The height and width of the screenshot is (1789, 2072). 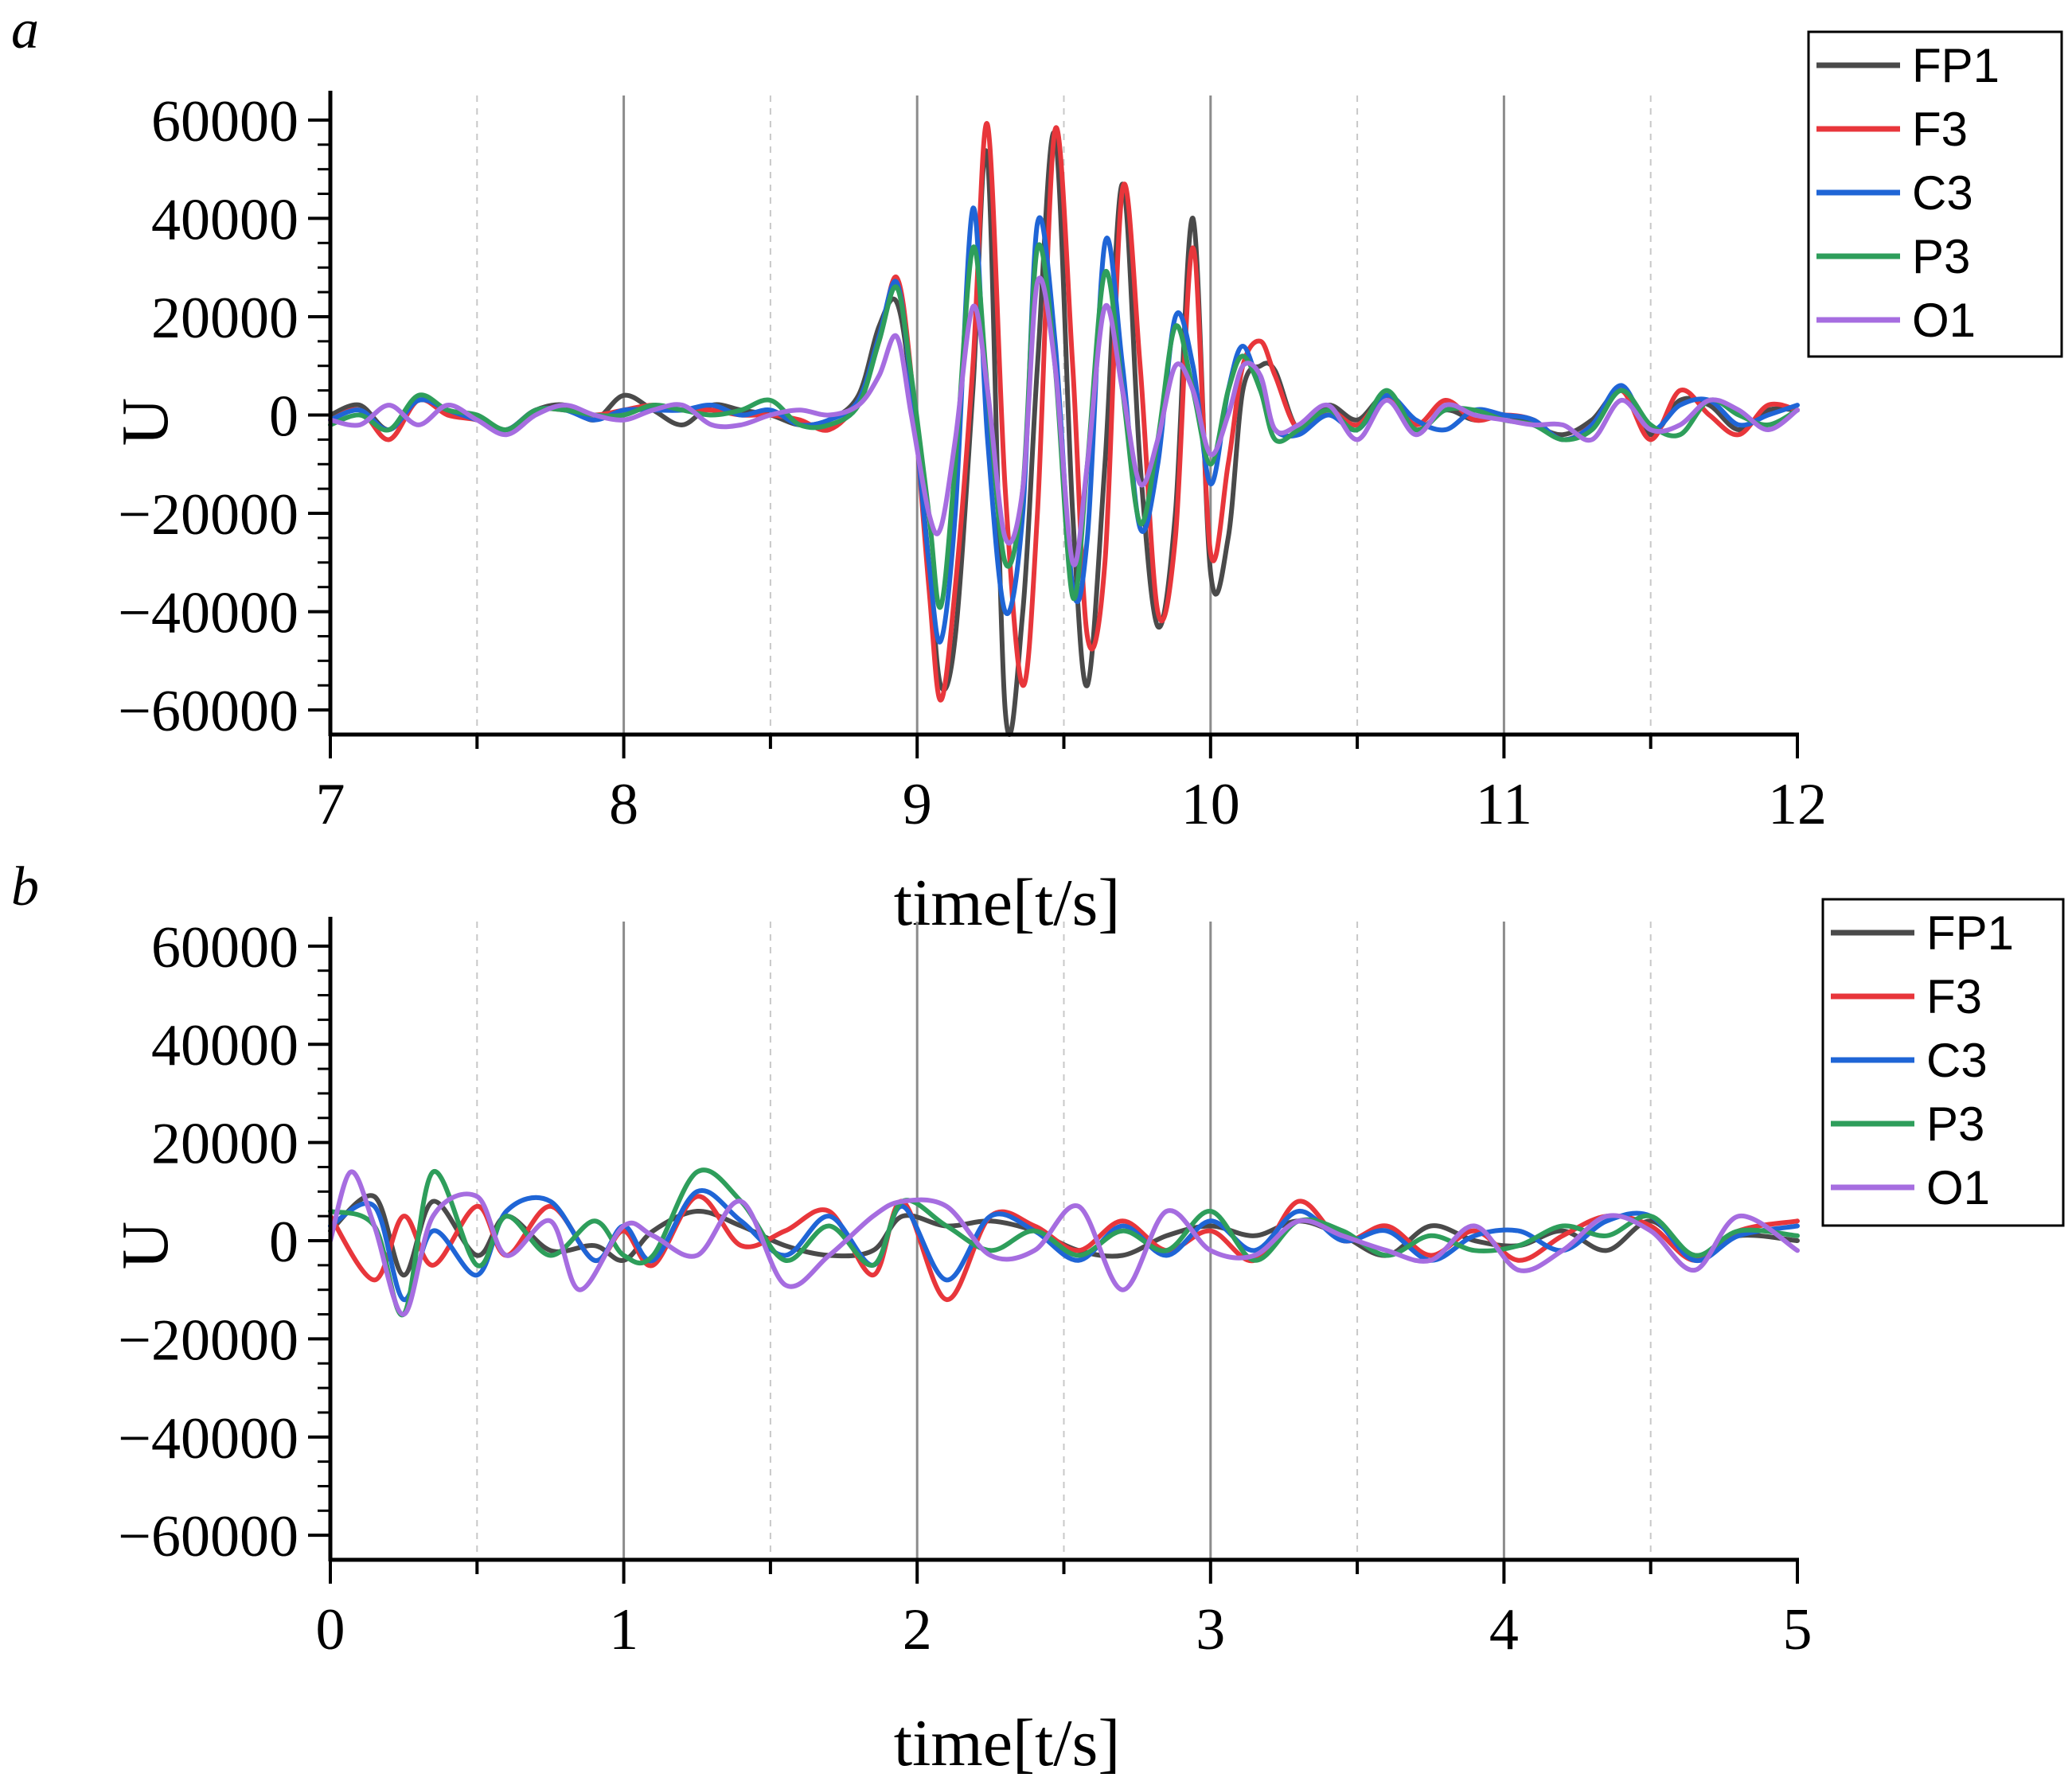 I want to click on x-tick-label: 5, so click(x=1798, y=1629).